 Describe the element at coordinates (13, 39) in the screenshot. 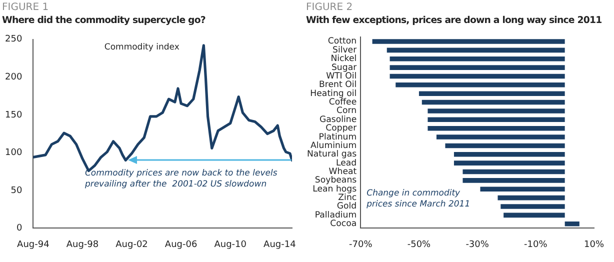

I see `y-tick-label: 250` at that location.